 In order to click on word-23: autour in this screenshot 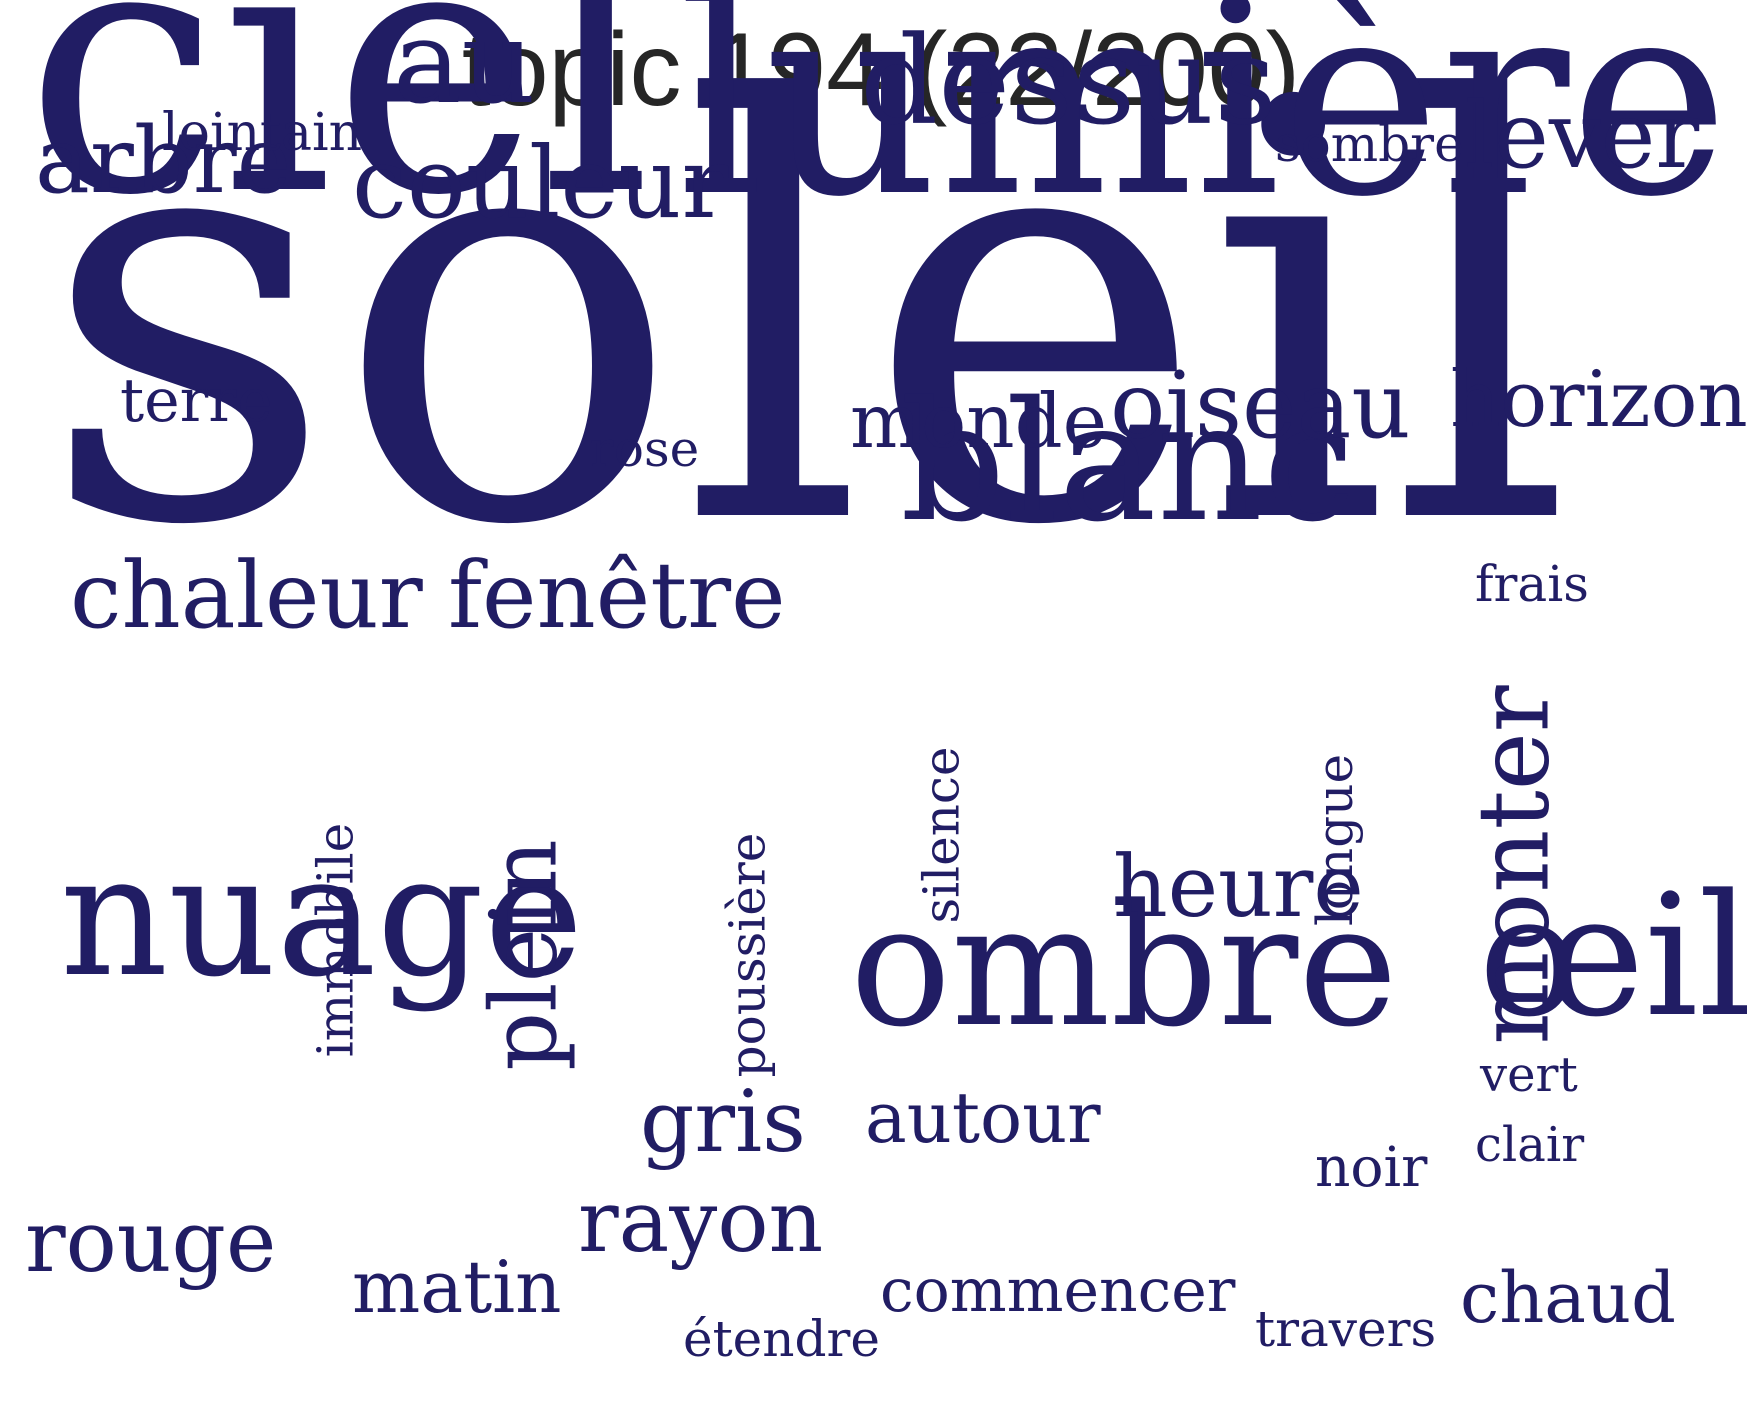, I will do `click(983, 1117)`.